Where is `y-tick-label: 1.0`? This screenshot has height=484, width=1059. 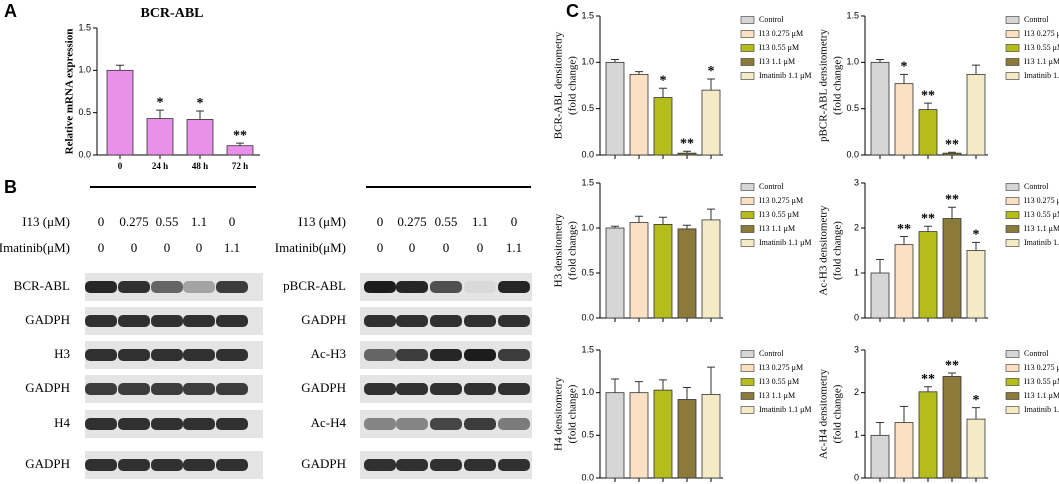 y-tick-label: 1.0 is located at coordinates (852, 62).